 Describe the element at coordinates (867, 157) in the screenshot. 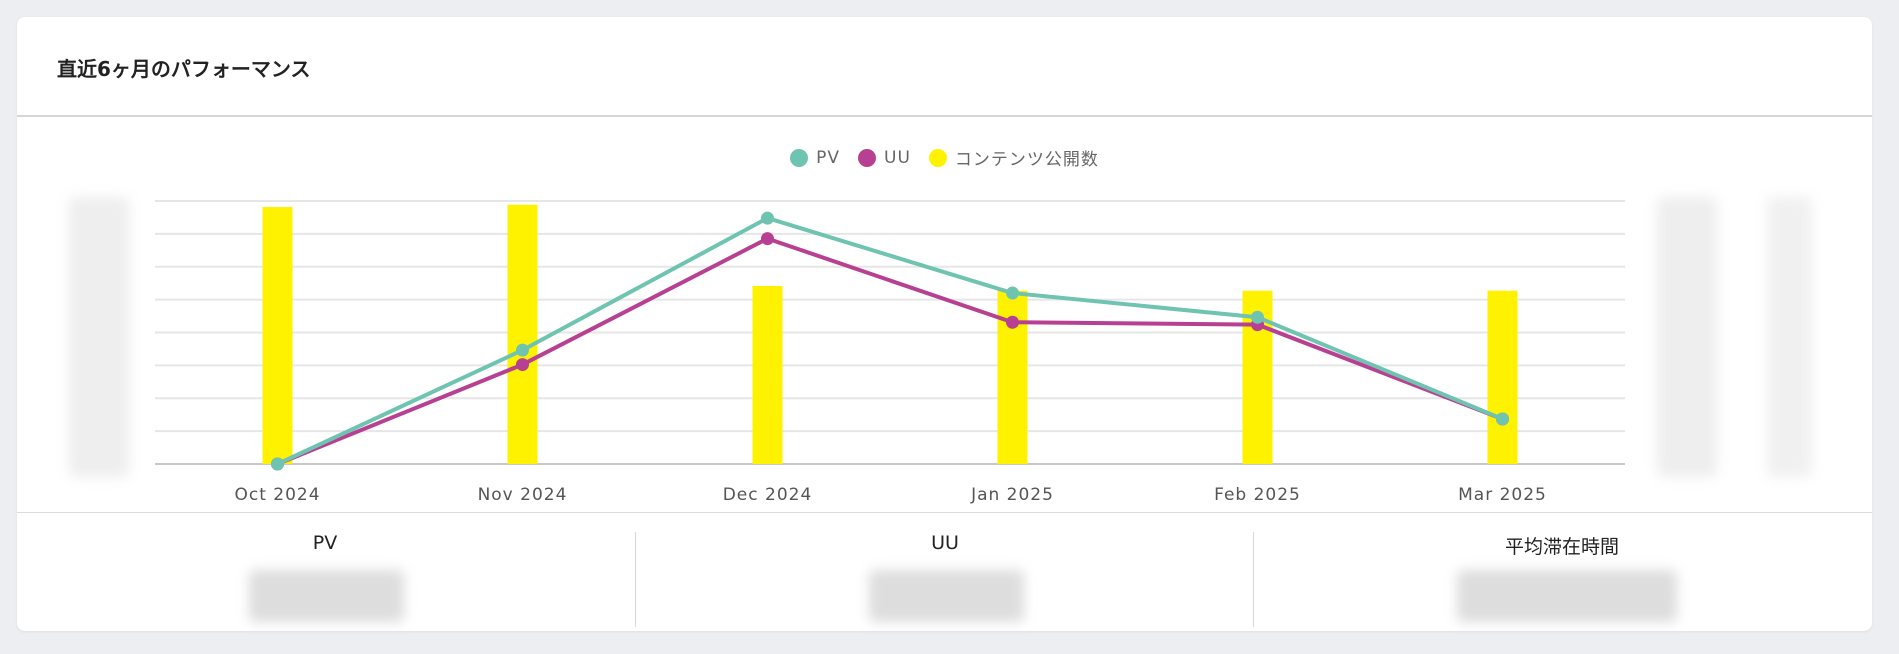

I see `legend-dot-uu-icon` at that location.